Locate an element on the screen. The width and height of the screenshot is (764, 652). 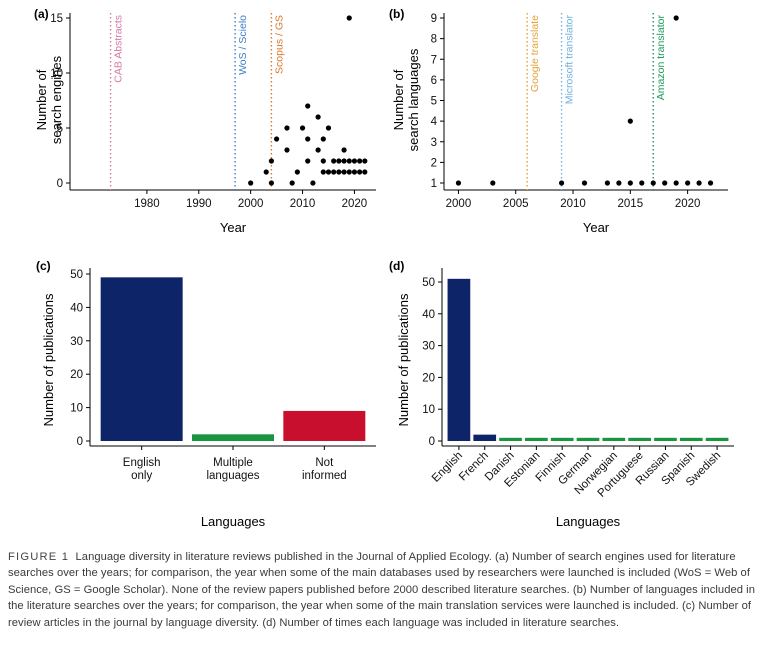
panel-label: (b) is located at coordinates (396, 14).